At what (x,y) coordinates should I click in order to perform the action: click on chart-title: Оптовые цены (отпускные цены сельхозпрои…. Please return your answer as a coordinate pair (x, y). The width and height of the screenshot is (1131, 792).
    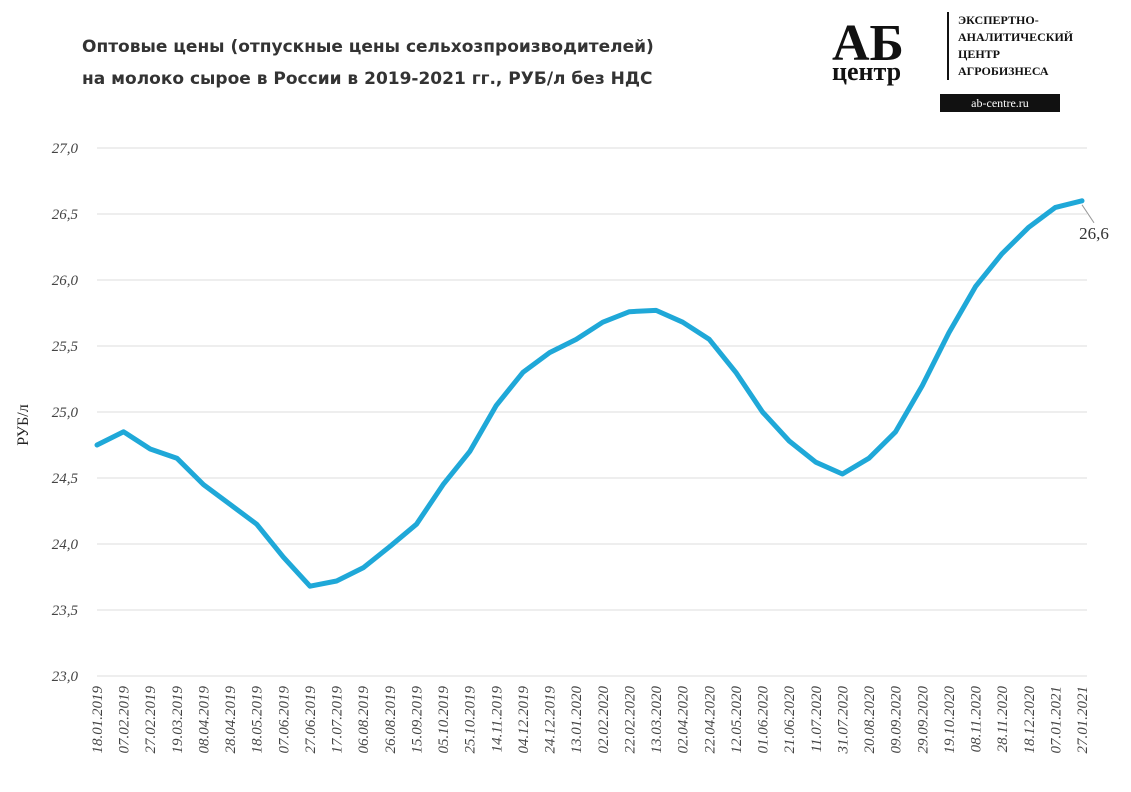
    Looking at the image, I should click on (368, 47).